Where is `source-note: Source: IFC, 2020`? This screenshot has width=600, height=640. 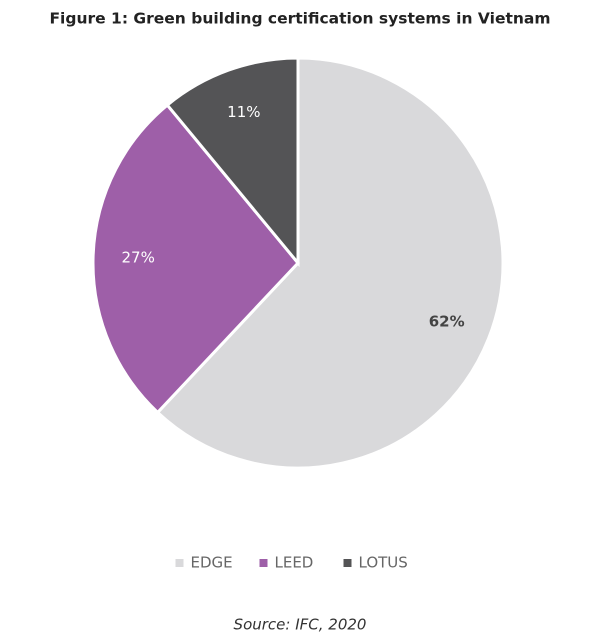
source-note: Source: IFC, 2020 is located at coordinates (300, 625).